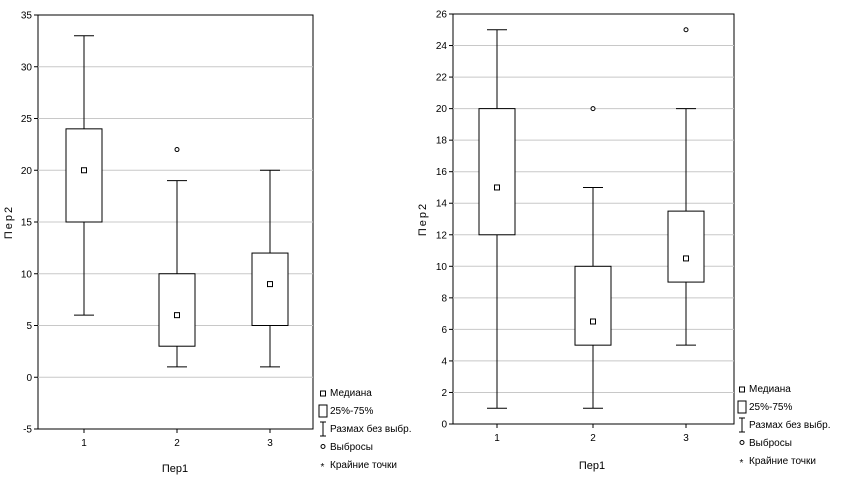 This screenshot has width=846, height=488. What do you see at coordinates (444, 361) in the screenshot?
I see `y-tick-label: 4` at bounding box center [444, 361].